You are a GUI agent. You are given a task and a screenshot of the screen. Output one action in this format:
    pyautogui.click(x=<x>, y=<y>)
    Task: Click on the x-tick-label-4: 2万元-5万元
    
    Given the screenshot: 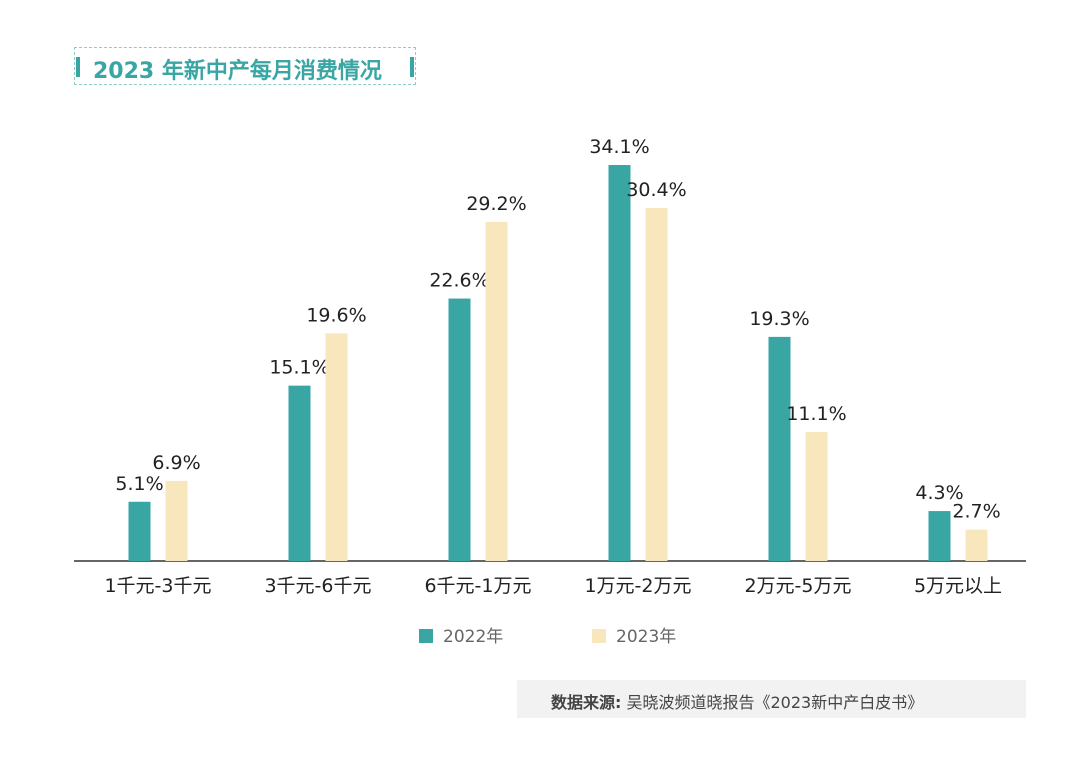 What is the action you would take?
    pyautogui.click(x=797, y=586)
    